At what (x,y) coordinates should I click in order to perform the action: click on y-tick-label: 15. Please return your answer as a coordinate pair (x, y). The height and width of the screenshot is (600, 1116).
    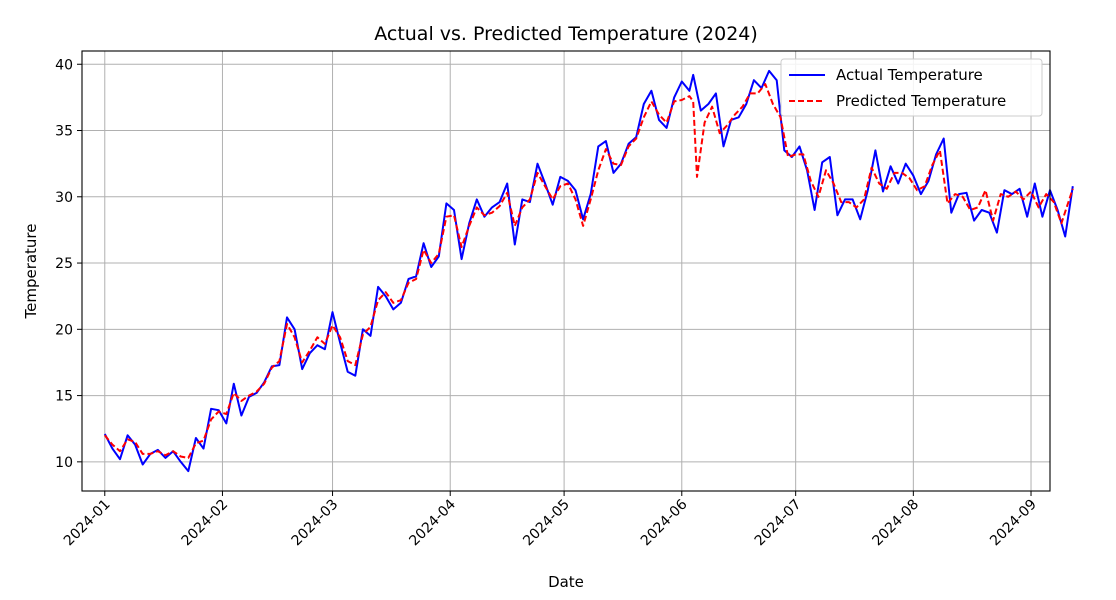
    Looking at the image, I should click on (64, 397).